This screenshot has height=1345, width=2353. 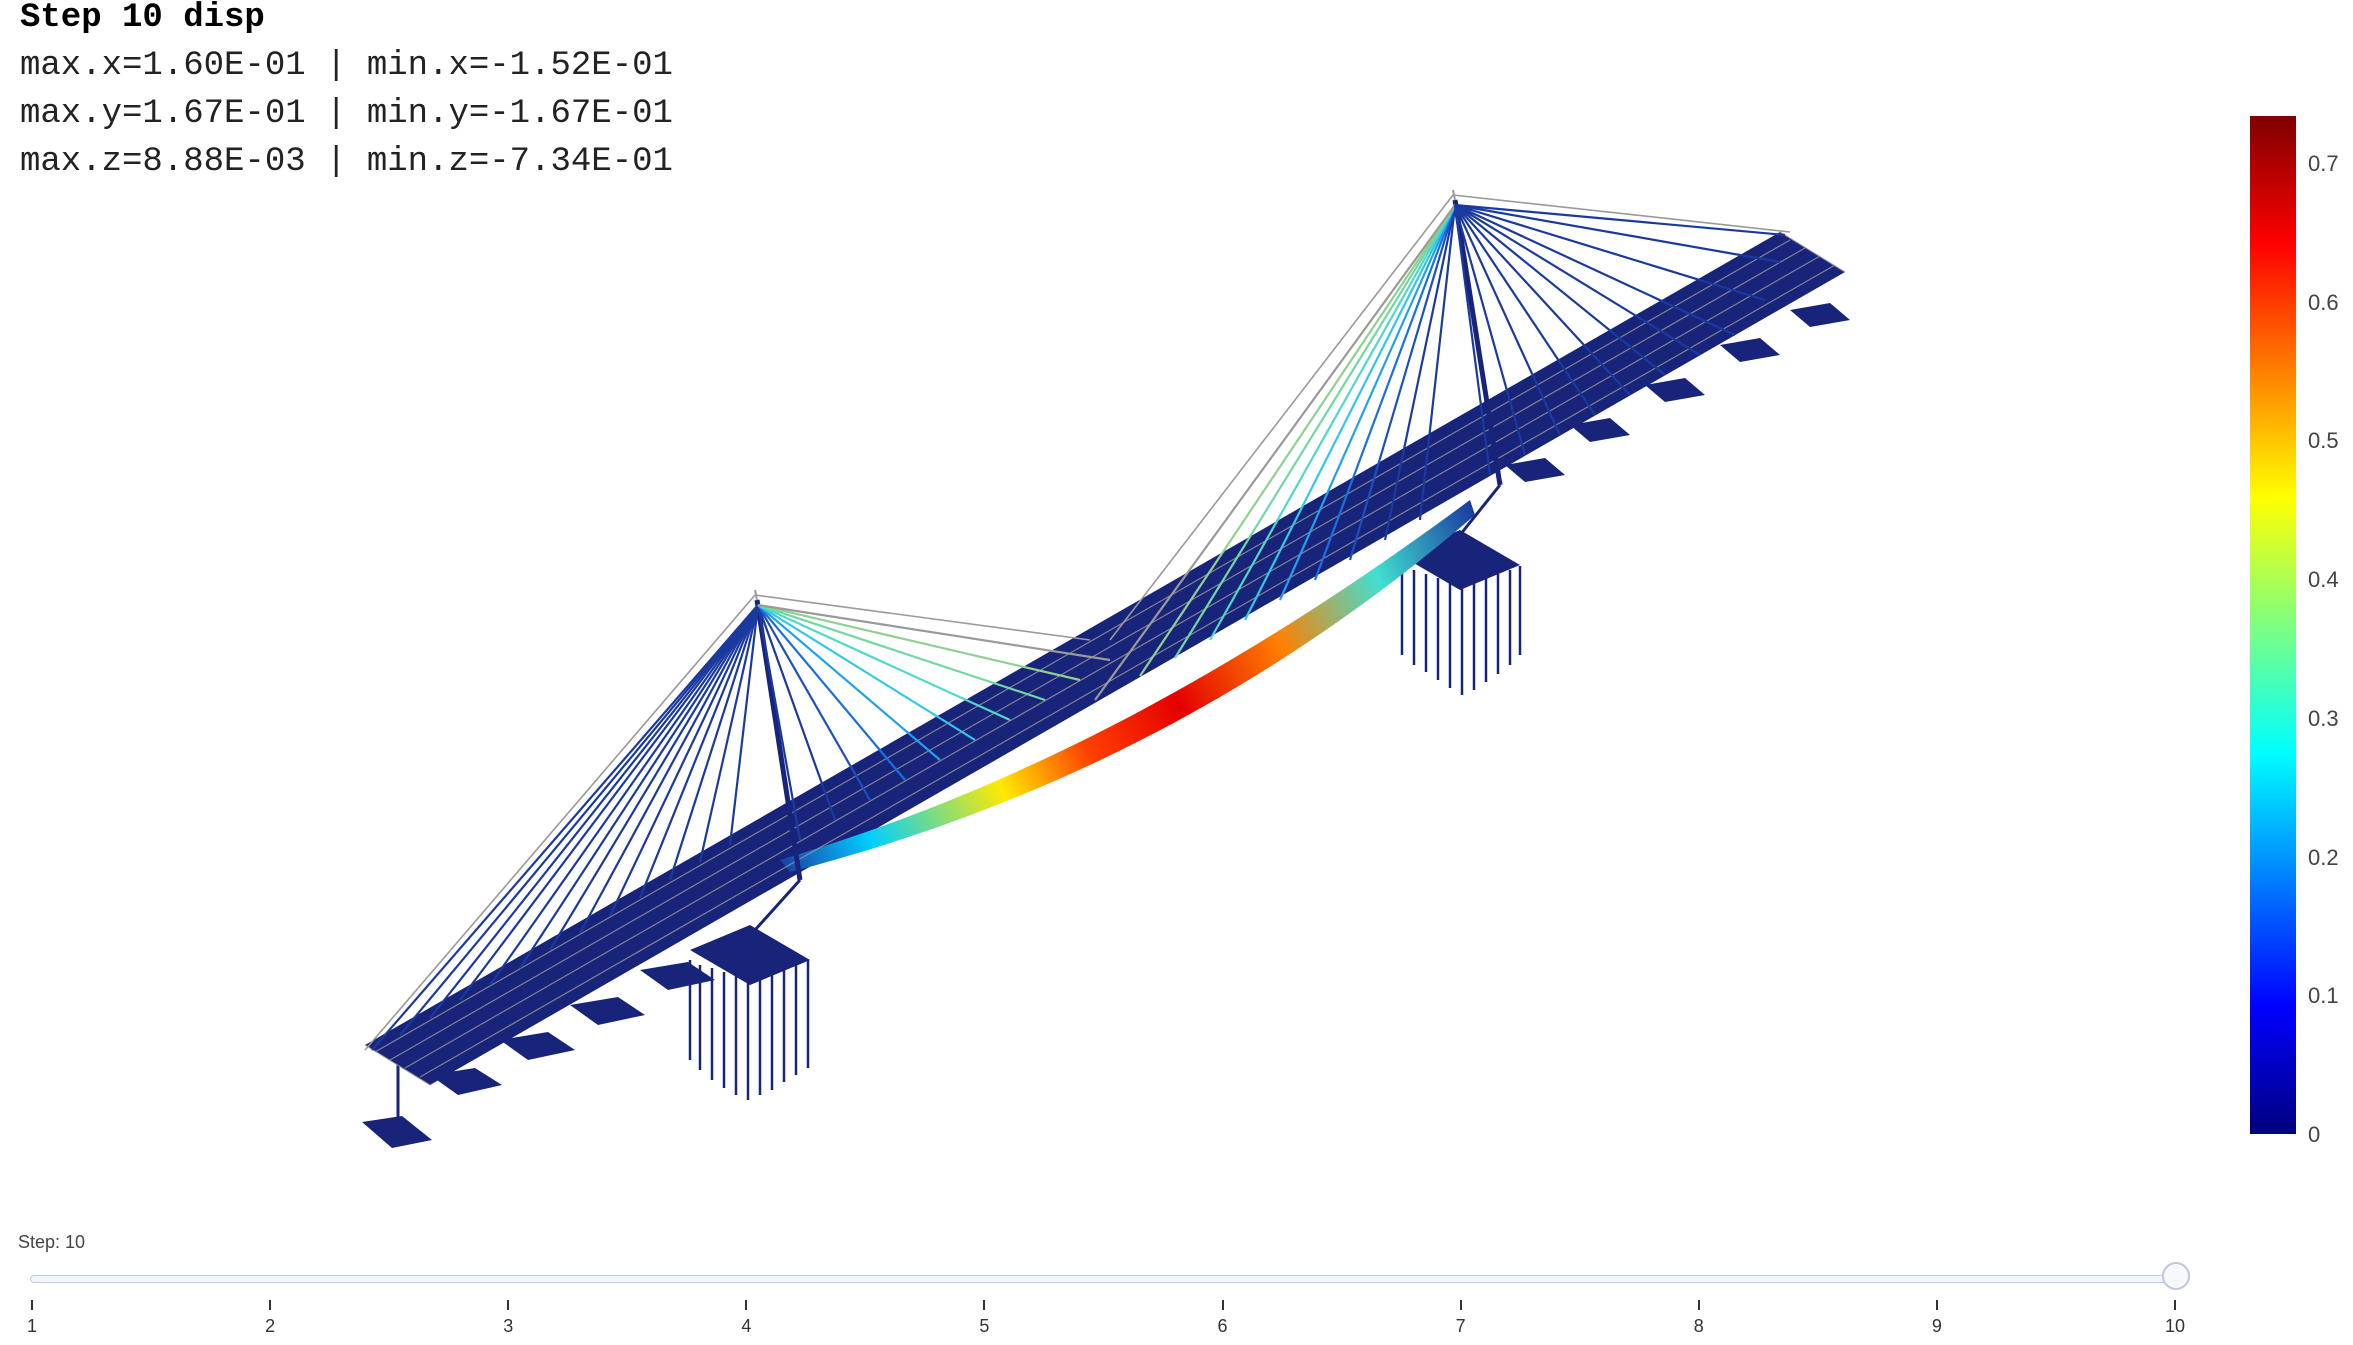 I want to click on slider-step-label-10: 10, so click(x=2175, y=1326).